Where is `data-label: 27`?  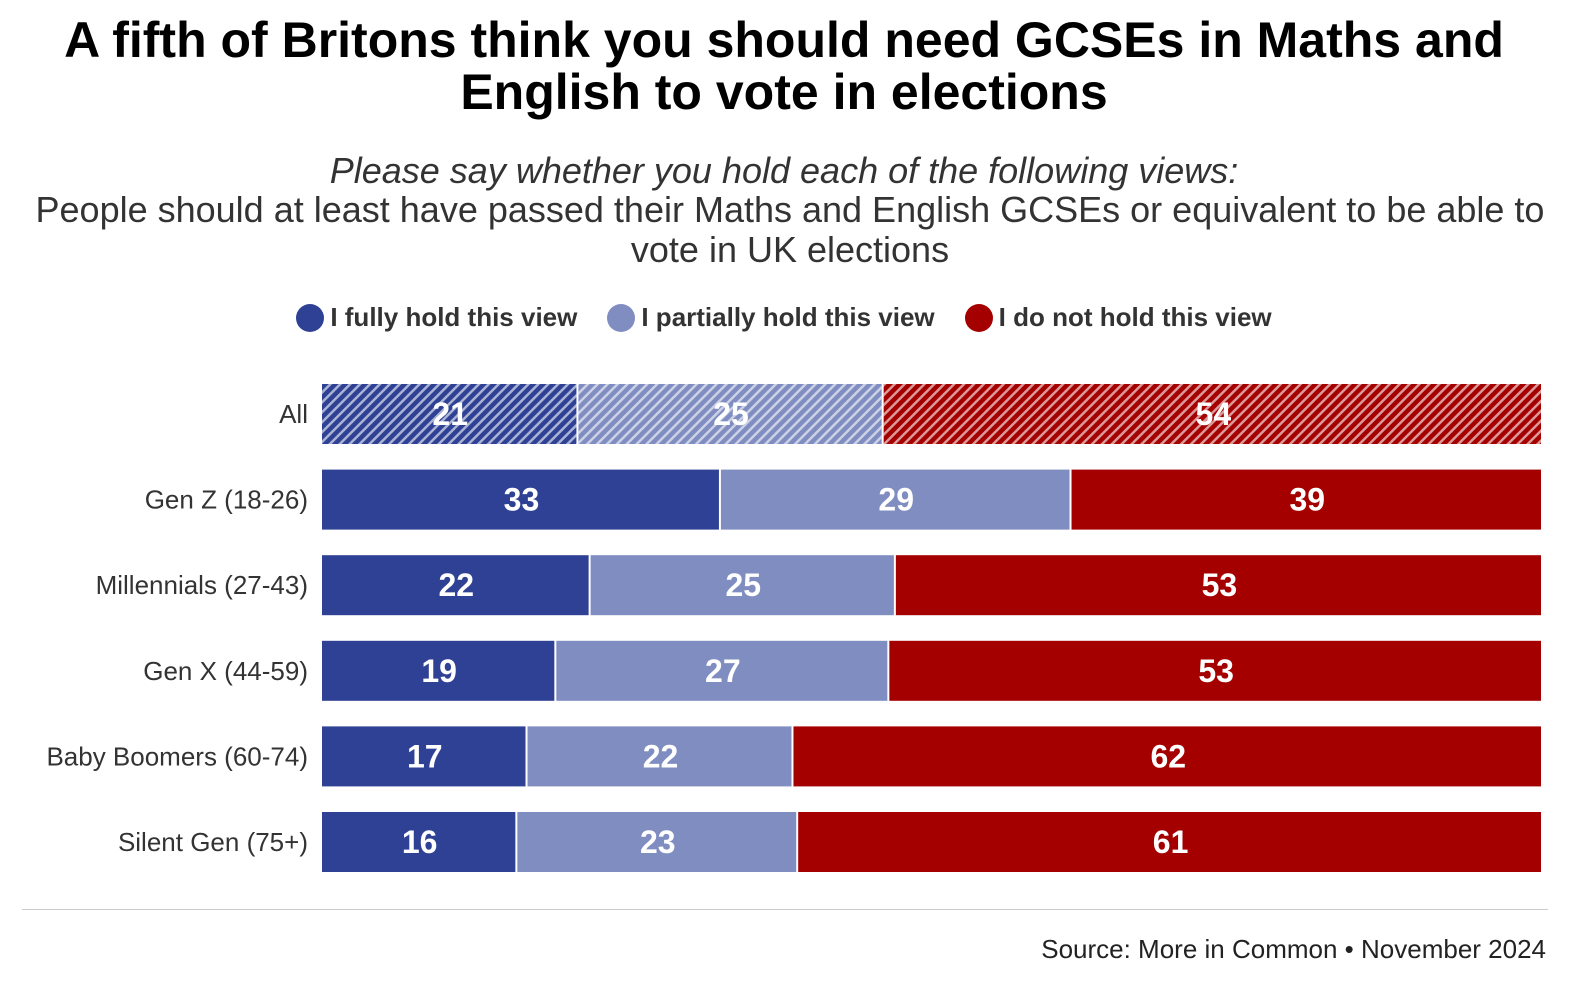
data-label: 27 is located at coordinates (723, 671).